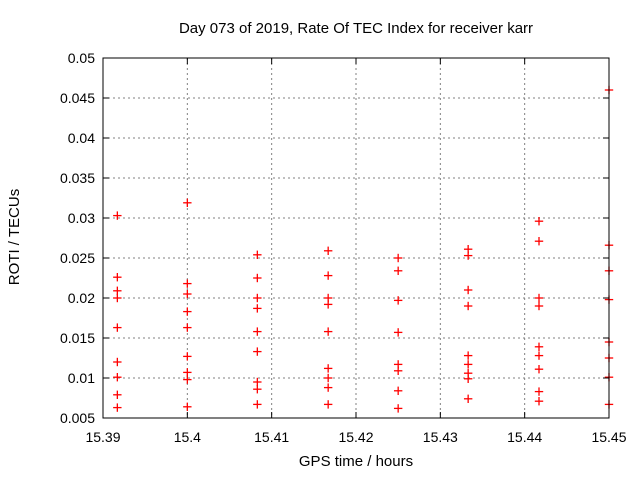 The image size is (640, 480). Describe the element at coordinates (187, 437) in the screenshot. I see `x-tick-label: 15.4` at that location.